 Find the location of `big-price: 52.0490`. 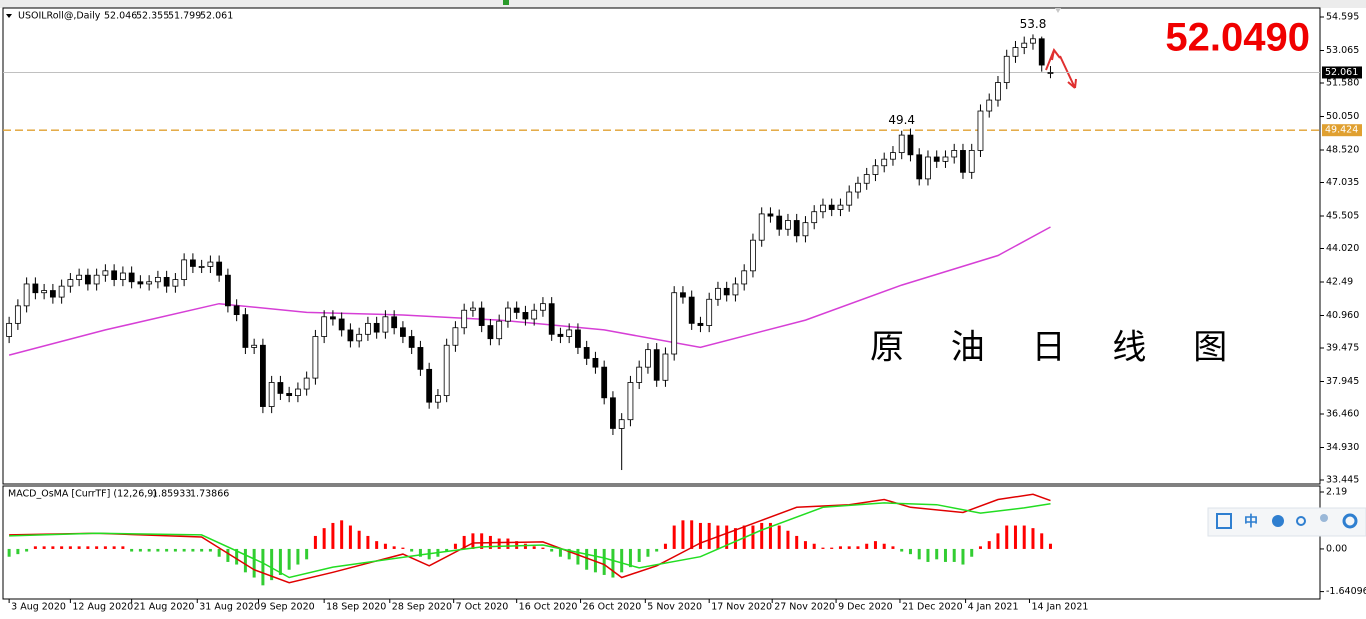

big-price: 52.0490 is located at coordinates (1237, 38).